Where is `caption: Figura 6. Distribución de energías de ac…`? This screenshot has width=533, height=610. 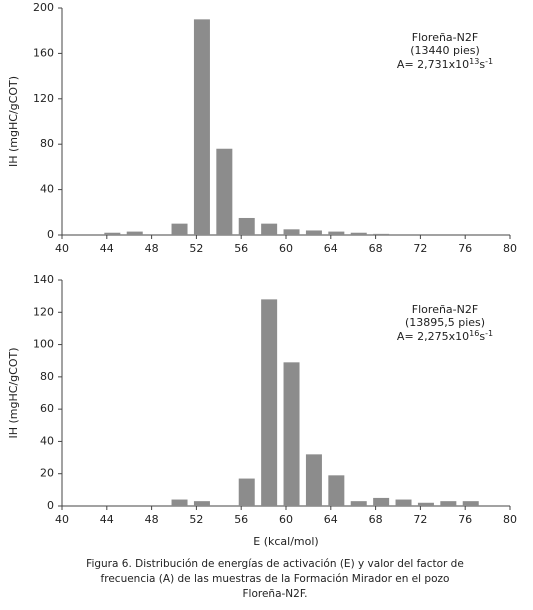 caption: Figura 6. Distribución de energías de ac… is located at coordinates (275, 564).